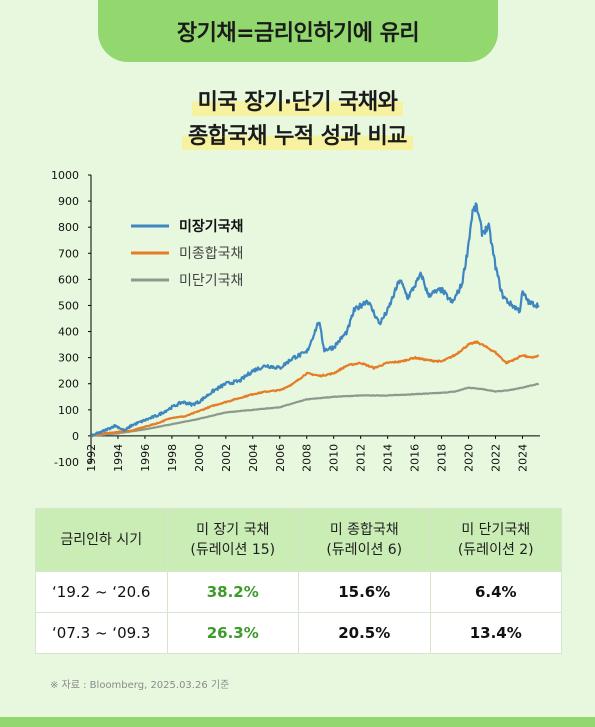 This screenshot has width=595, height=727. Describe the element at coordinates (297, 722) in the screenshot. I see `bottom-bar` at that location.